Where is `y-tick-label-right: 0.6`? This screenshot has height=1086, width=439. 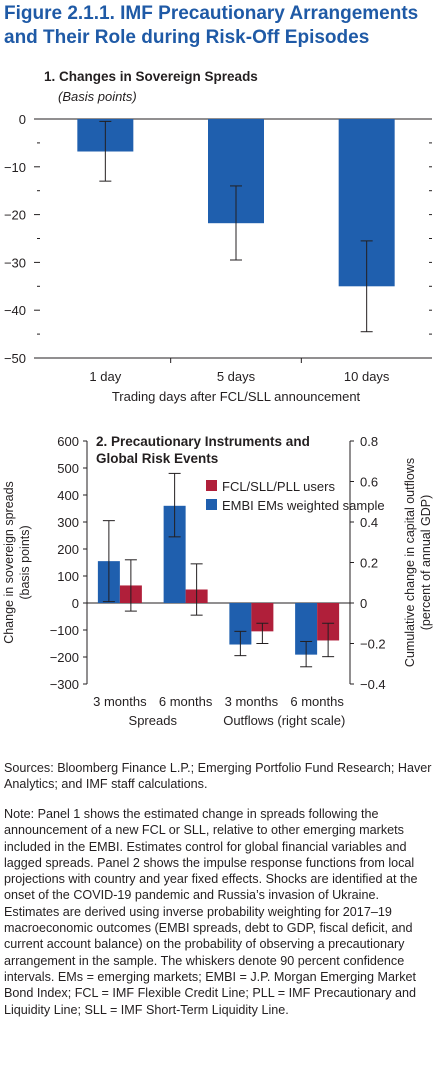
y-tick-label-right: 0.6 is located at coordinates (369, 482).